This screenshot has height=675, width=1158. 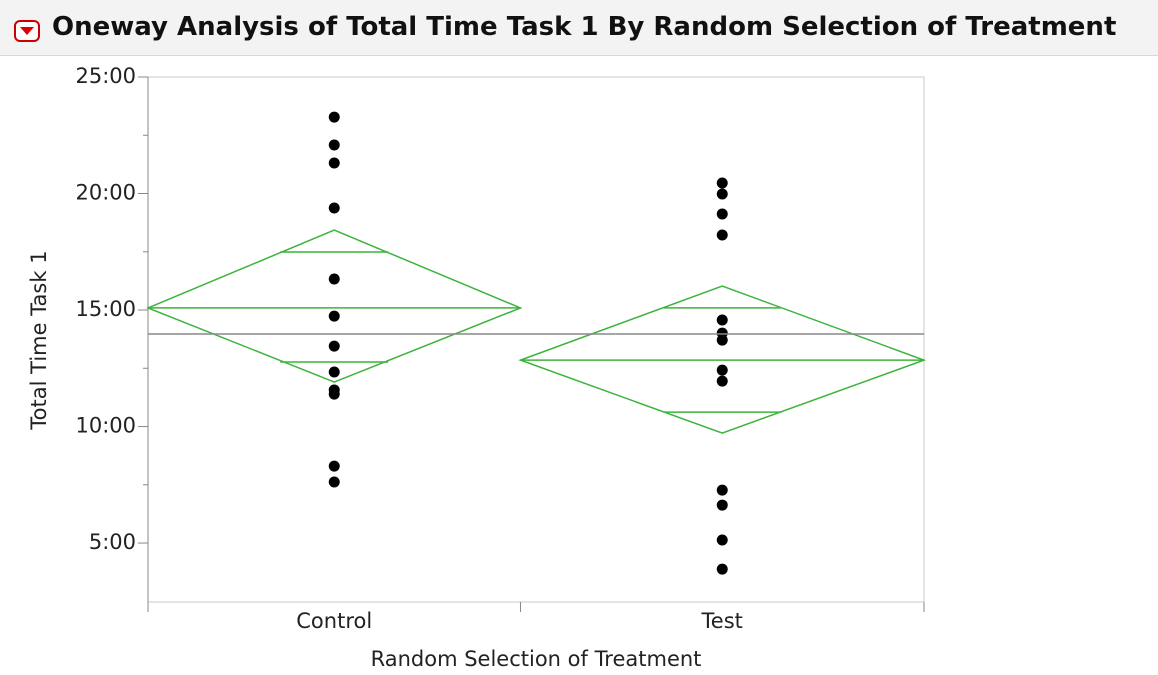 What do you see at coordinates (105, 309) in the screenshot?
I see `y-tick-label: 15:00` at bounding box center [105, 309].